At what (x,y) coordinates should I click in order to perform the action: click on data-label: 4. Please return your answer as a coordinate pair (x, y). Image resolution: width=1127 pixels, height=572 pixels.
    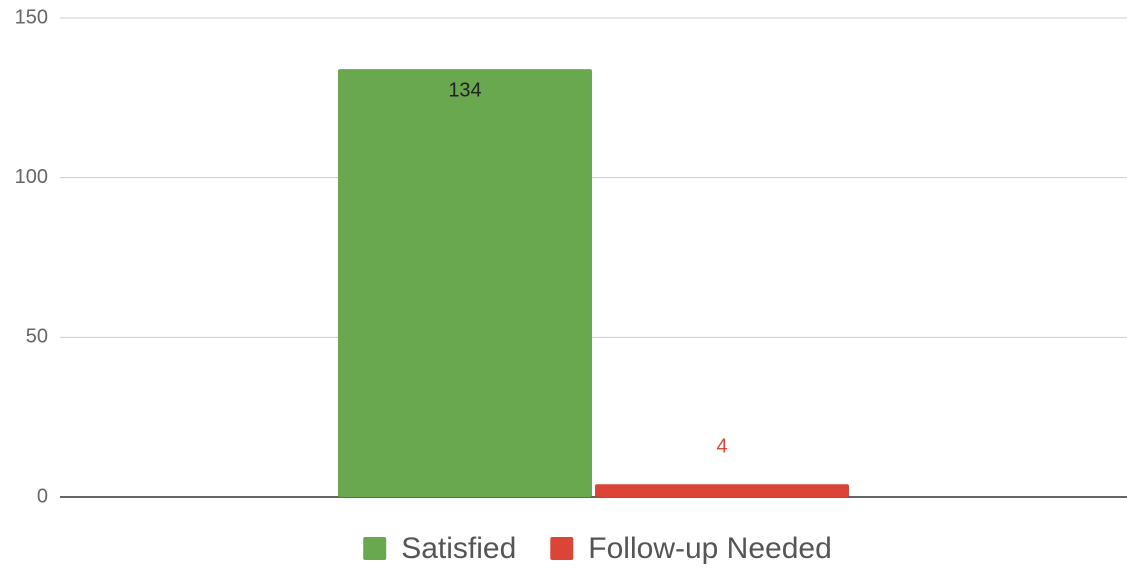
    Looking at the image, I should click on (721, 447).